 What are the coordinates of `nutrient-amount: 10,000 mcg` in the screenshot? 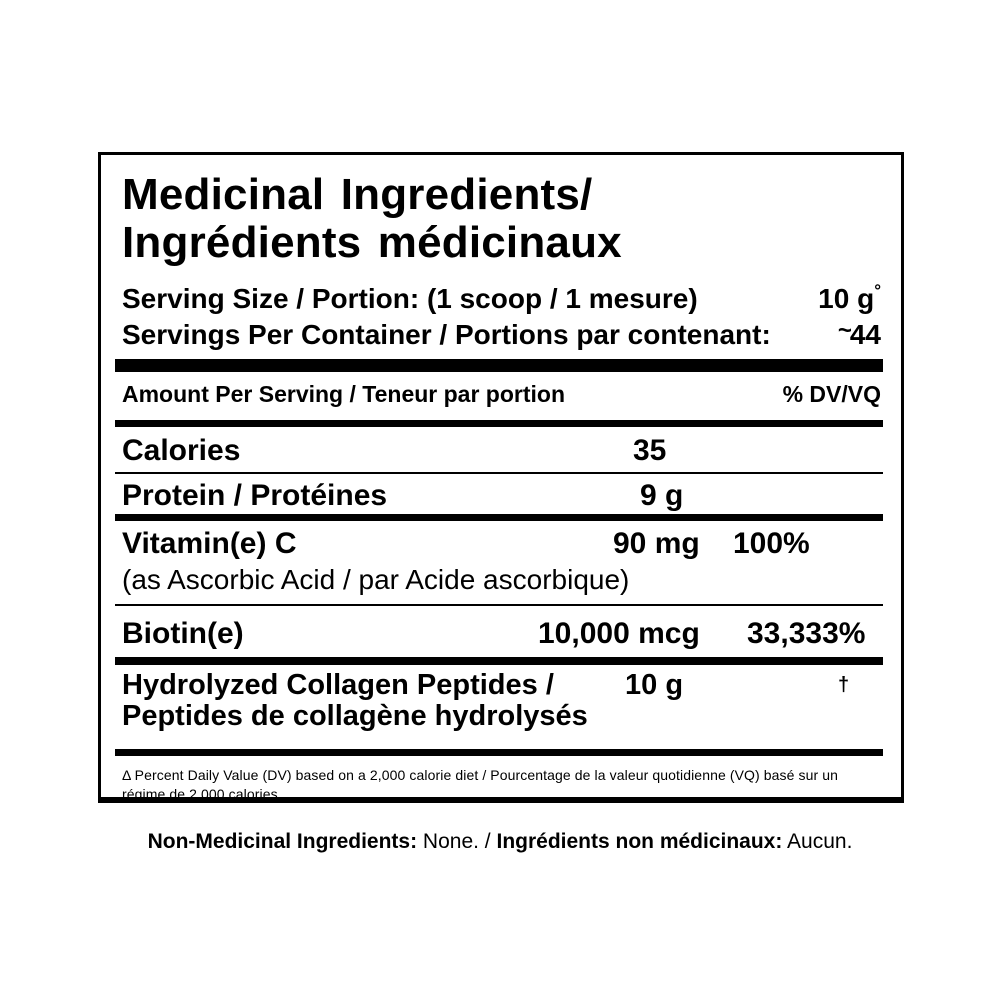 It's located at (619, 633).